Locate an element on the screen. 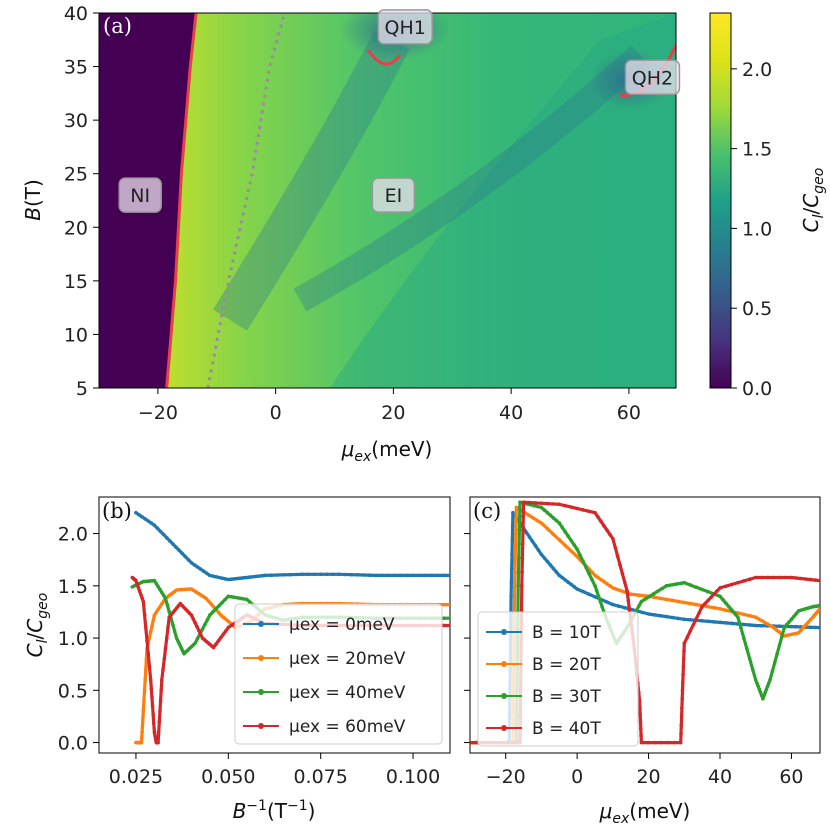  legend-marker is located at coordinates (261, 726).